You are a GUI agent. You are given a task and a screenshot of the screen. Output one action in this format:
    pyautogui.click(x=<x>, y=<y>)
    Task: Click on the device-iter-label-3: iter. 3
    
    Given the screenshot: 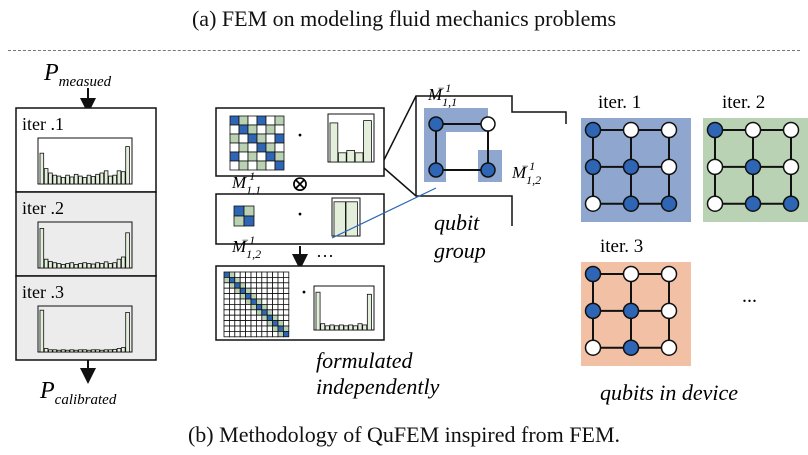 What is the action you would take?
    pyautogui.click(x=621, y=246)
    